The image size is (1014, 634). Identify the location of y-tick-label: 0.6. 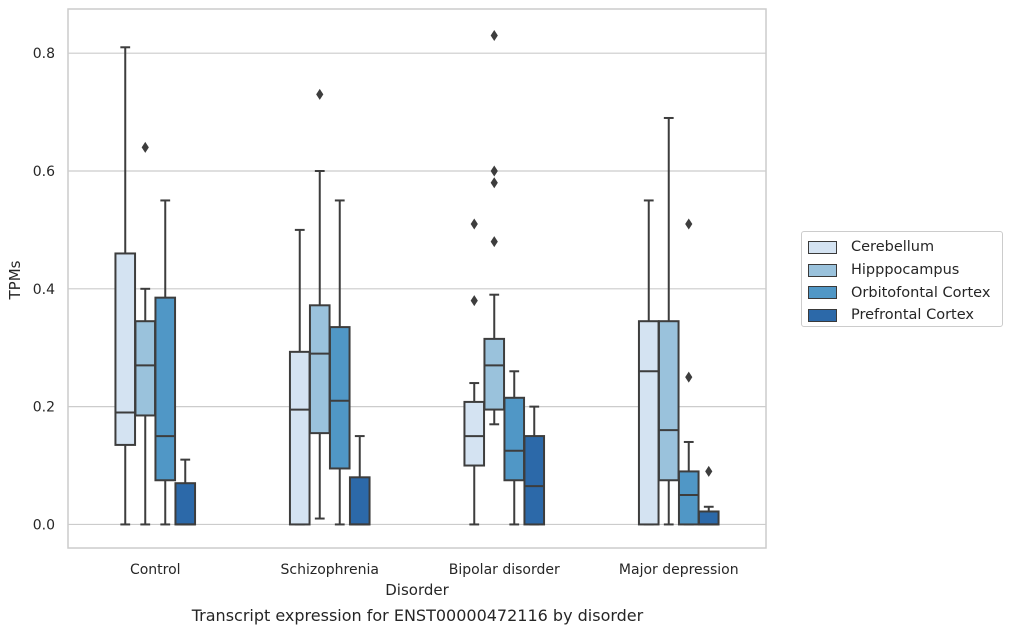
(44, 172).